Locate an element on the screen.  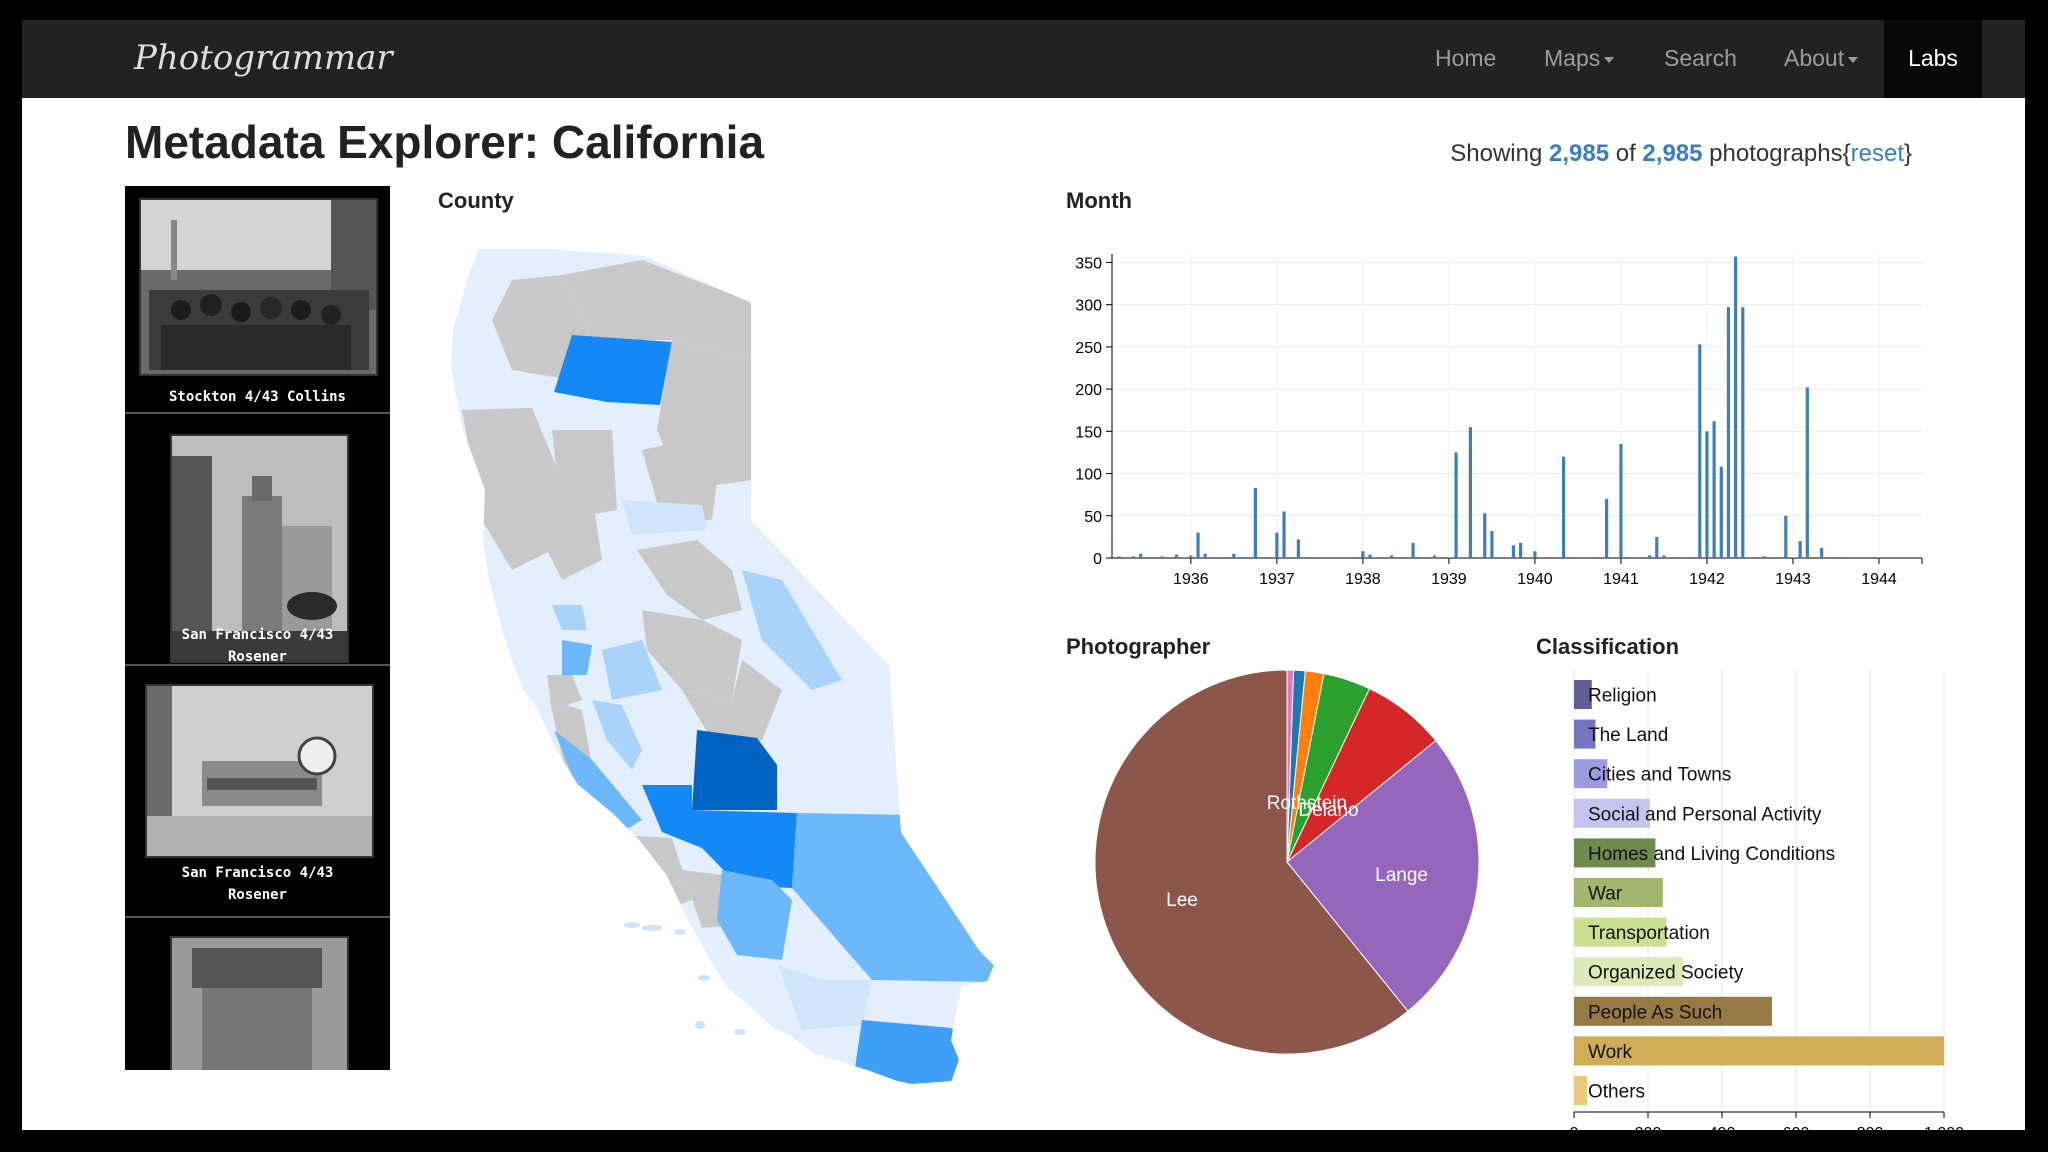
nav-home: Home is located at coordinates (1465, 59).